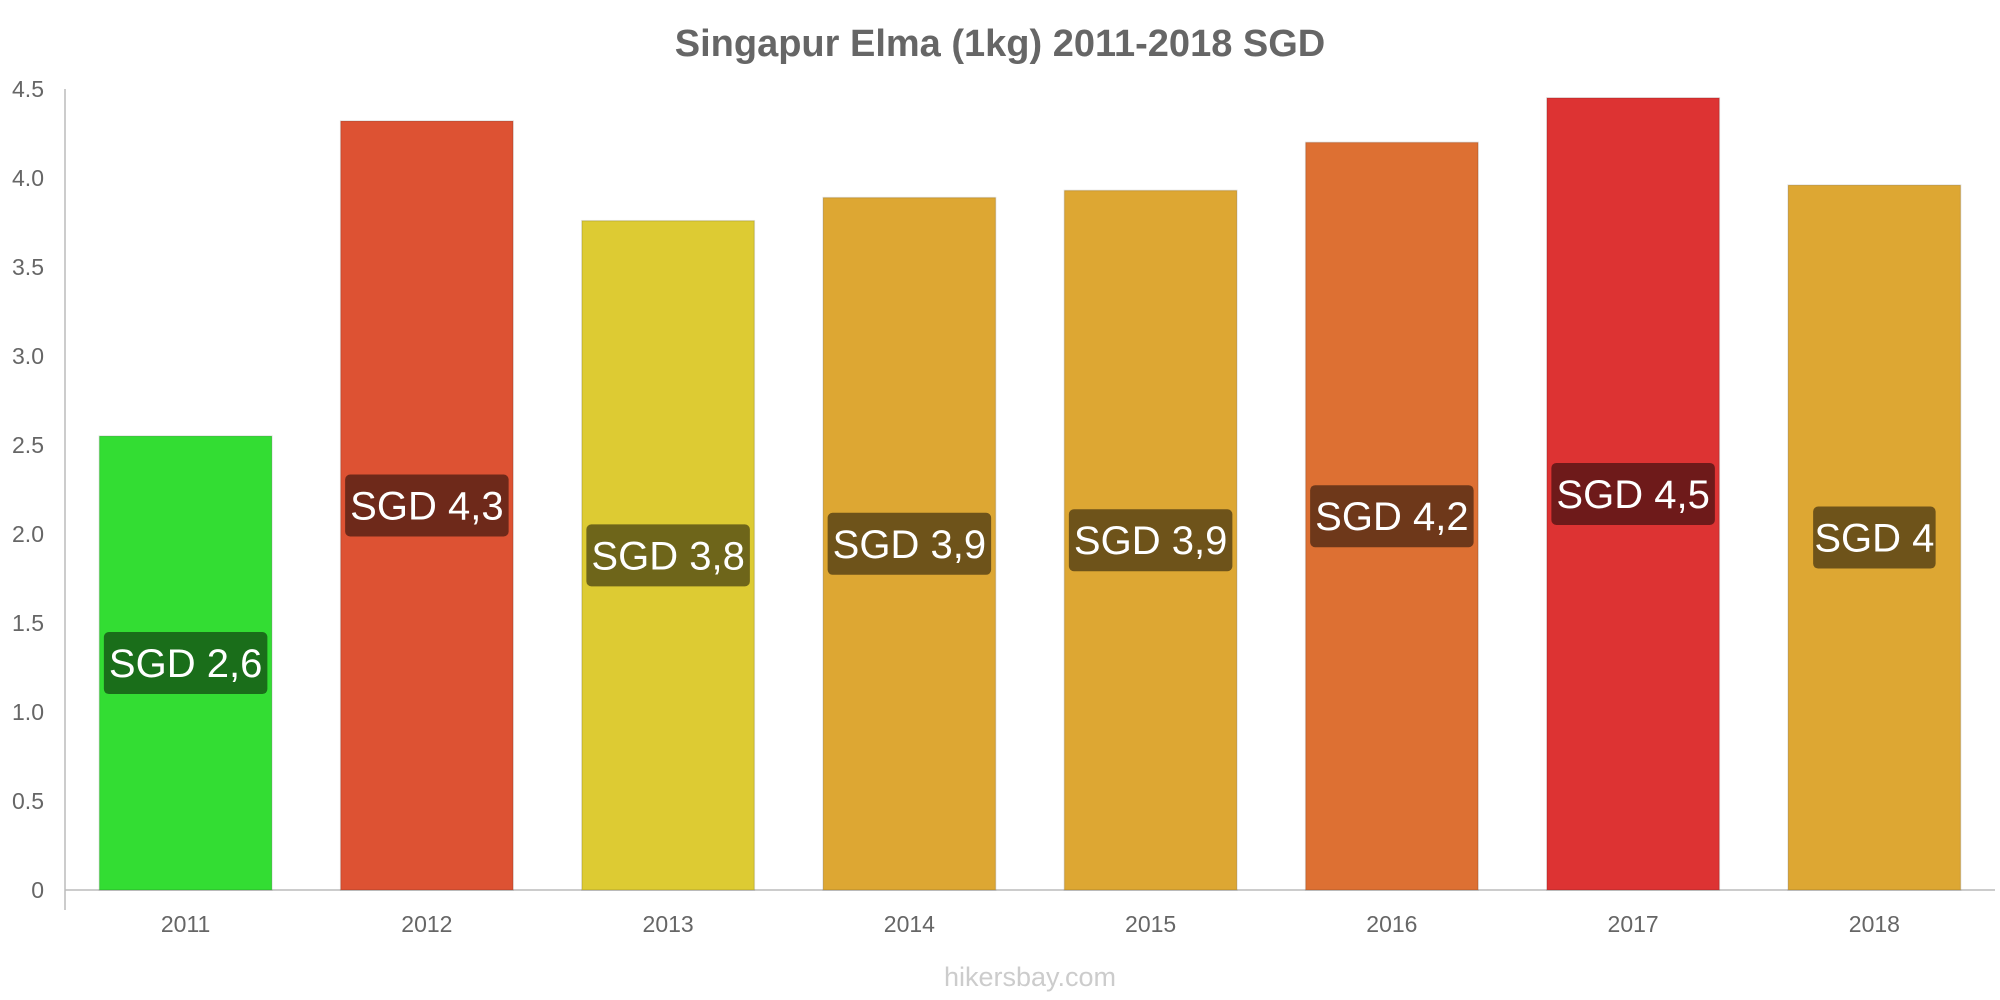 This screenshot has height=1000, width=2000. I want to click on data-label-text: SGD 4,5, so click(1632, 495).